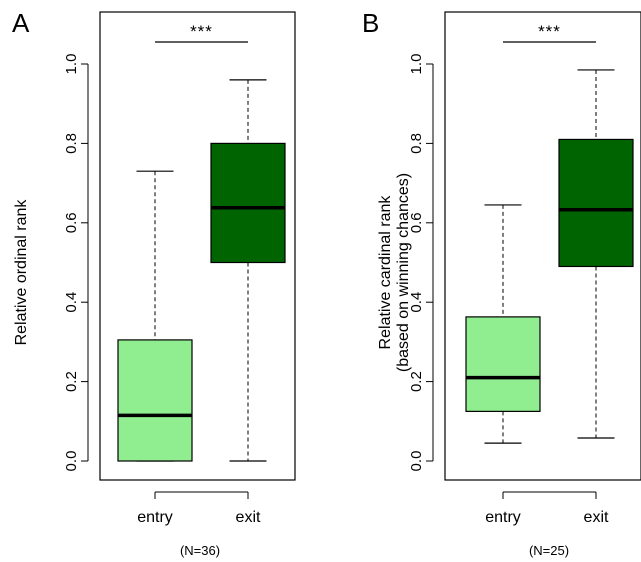  Describe the element at coordinates (370, 23) in the screenshot. I see `panel-letter: B` at that location.